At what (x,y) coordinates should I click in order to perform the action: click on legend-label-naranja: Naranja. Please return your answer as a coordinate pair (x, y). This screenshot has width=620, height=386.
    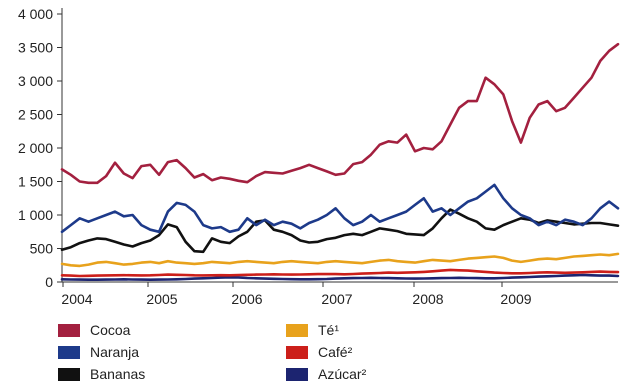
    Looking at the image, I should click on (115, 352).